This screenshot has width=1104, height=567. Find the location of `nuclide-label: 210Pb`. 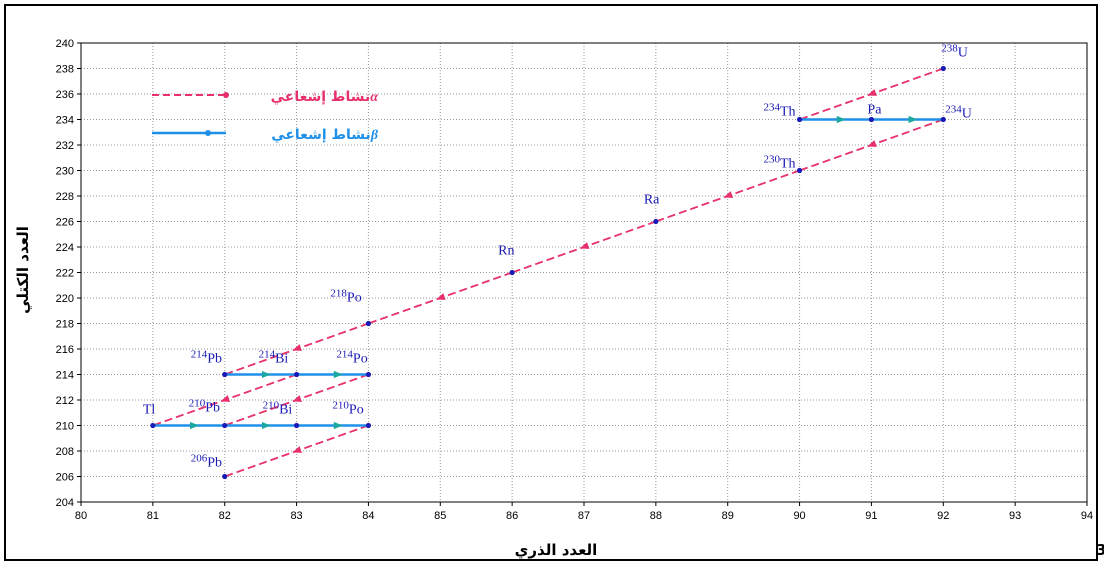

nuclide-label: 210Pb is located at coordinates (204, 407).